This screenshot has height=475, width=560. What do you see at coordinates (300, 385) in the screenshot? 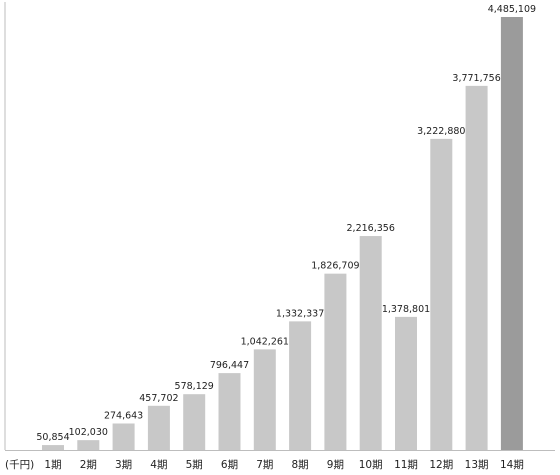
I see `bar-8期` at bounding box center [300, 385].